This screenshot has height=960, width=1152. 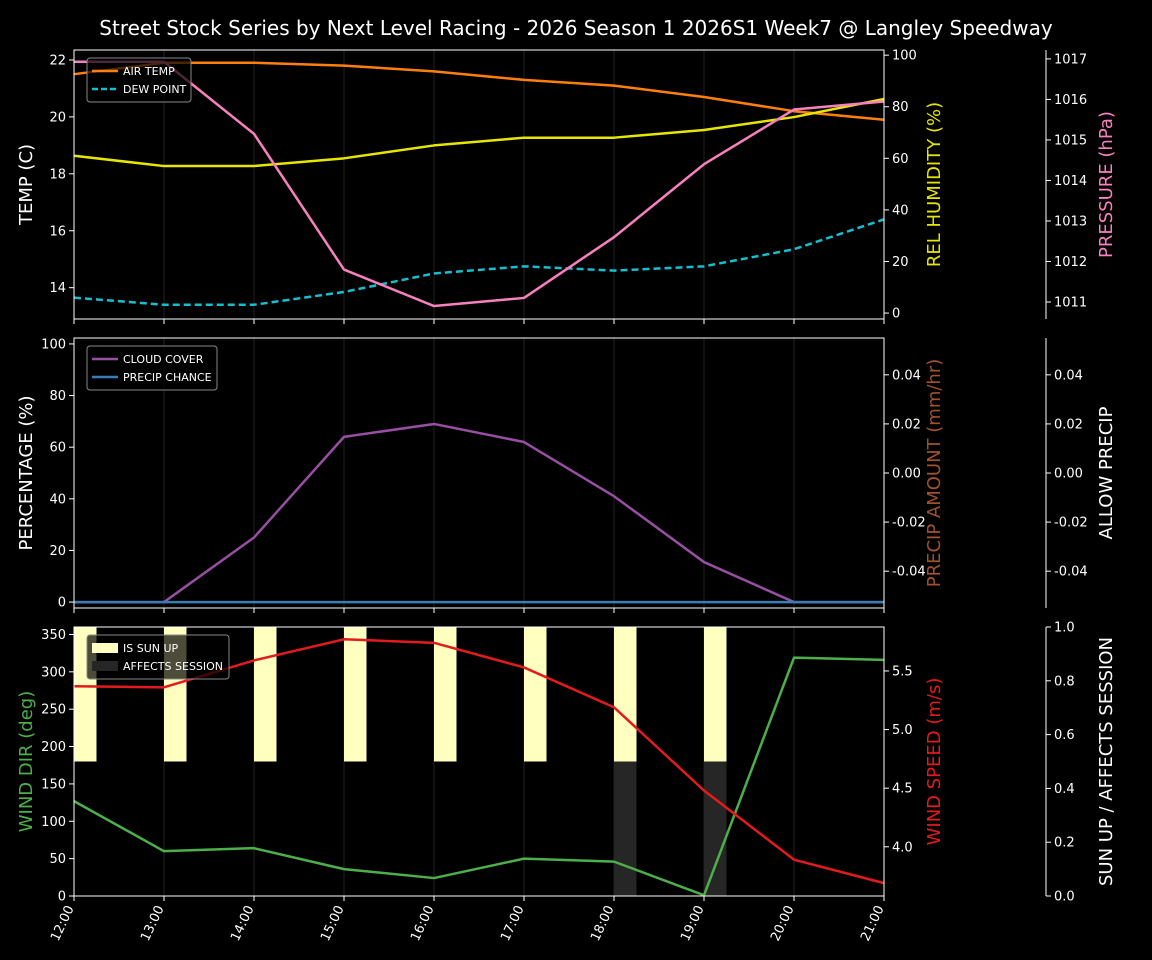 What do you see at coordinates (902, 789) in the screenshot?
I see `y-tick-label: 4.5` at bounding box center [902, 789].